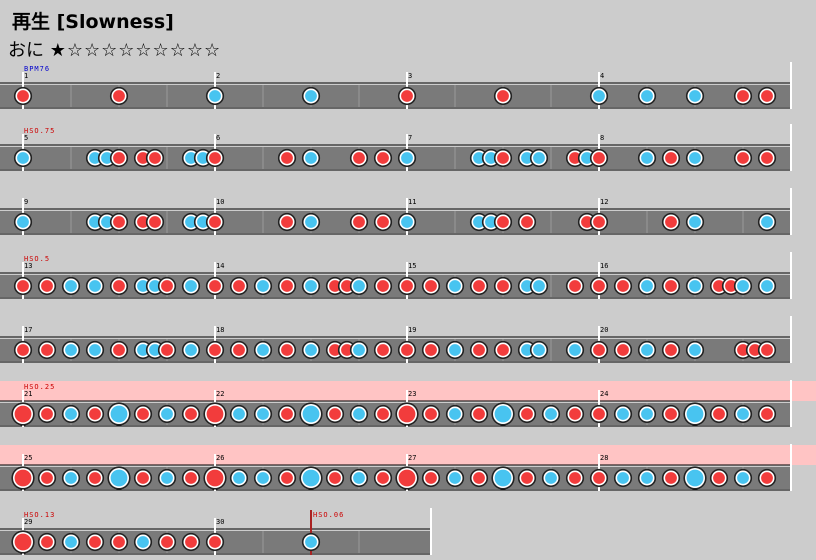 This screenshot has width=816, height=560. I want to click on measure-number: 24, so click(604, 394).